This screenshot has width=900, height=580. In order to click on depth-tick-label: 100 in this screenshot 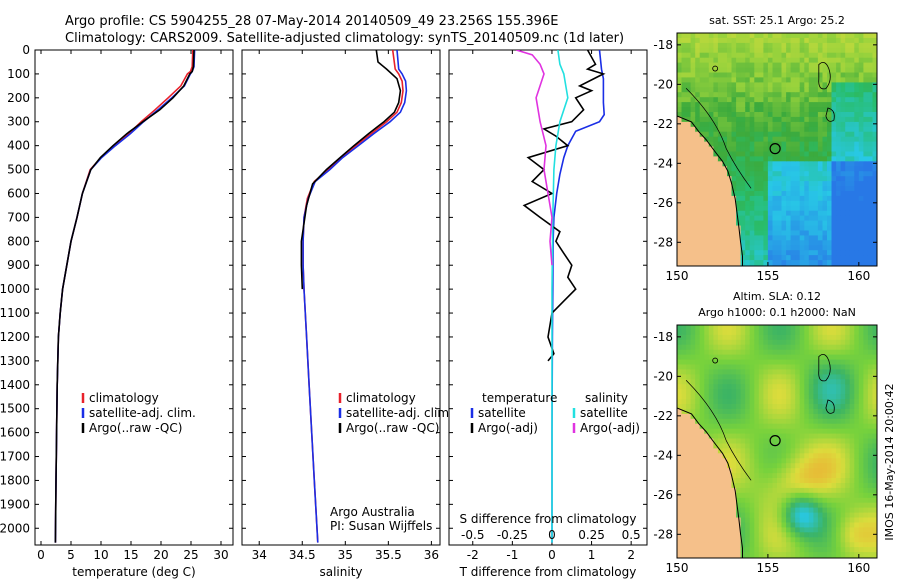, I will do `click(18, 74)`.